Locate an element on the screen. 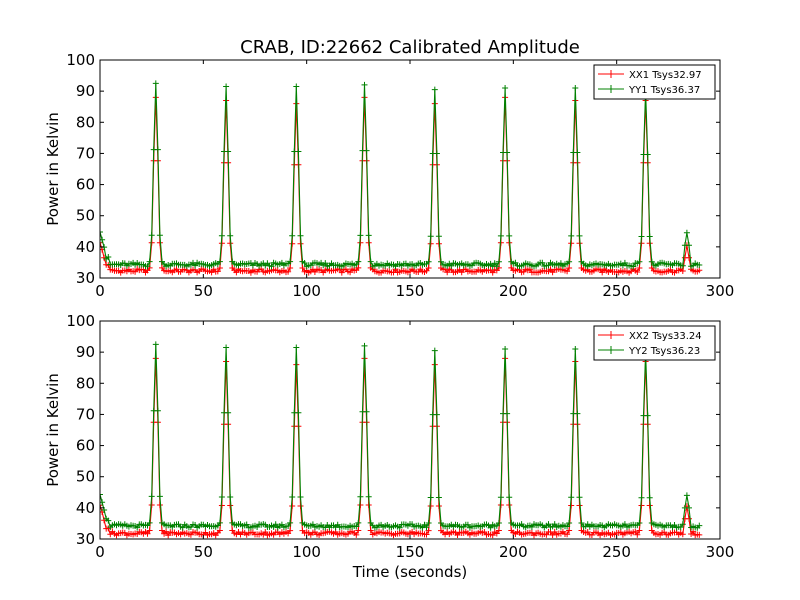 This screenshot has height=600, width=800. legend-box-top is located at coordinates (654, 82).